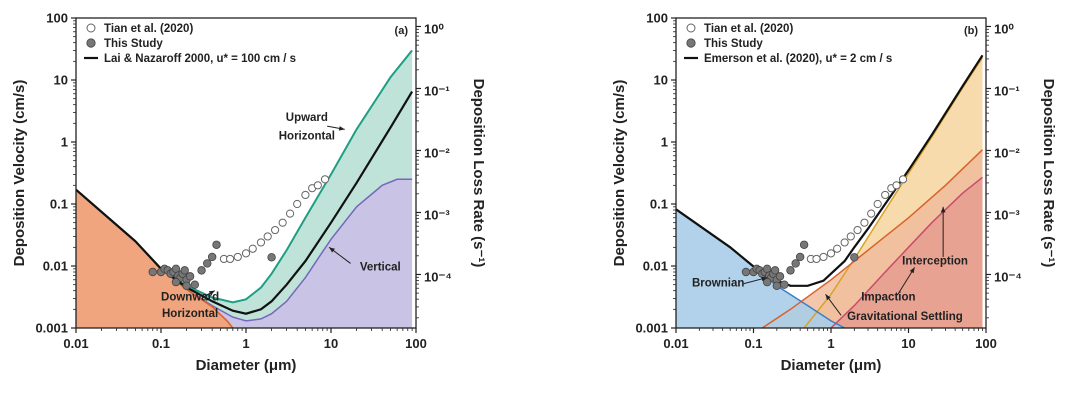 Image resolution: width=1072 pixels, height=404 pixels. What do you see at coordinates (402, 31) in the screenshot?
I see `panel-label: (a)` at bounding box center [402, 31].